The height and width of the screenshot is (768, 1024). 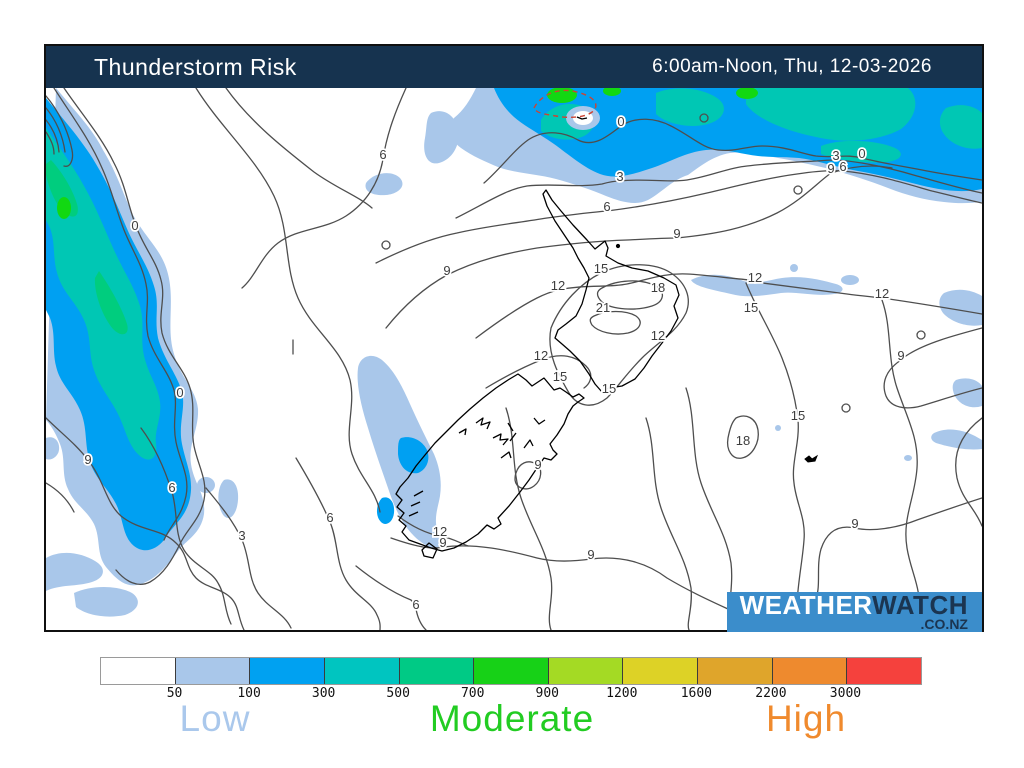 I want to click on legend-tick: 3000, so click(x=845, y=693).